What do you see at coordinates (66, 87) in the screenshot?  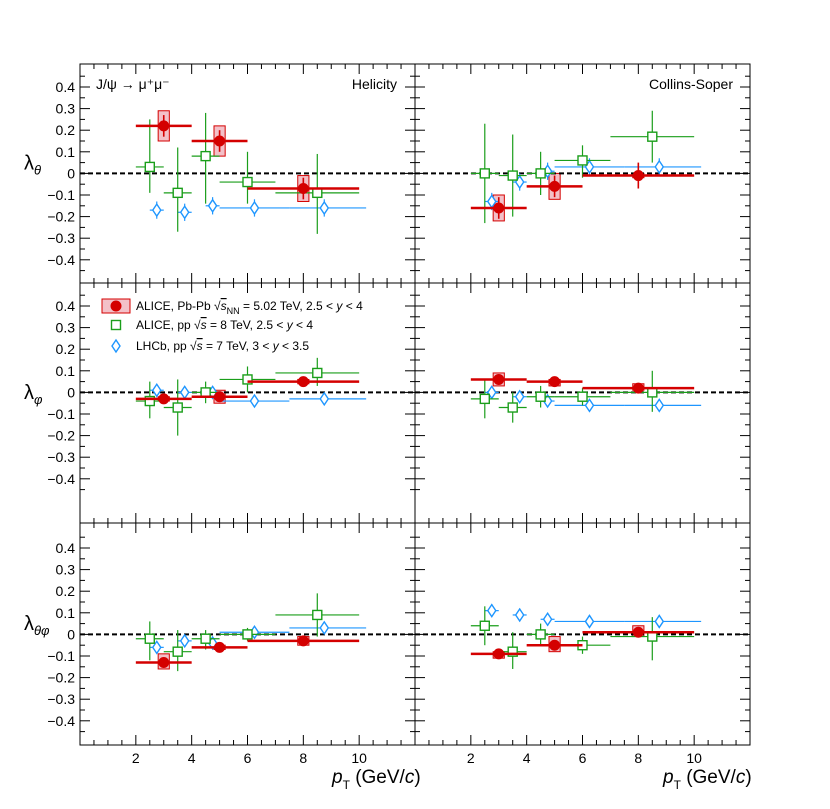 I see `y-tick-label: 0.4` at bounding box center [66, 87].